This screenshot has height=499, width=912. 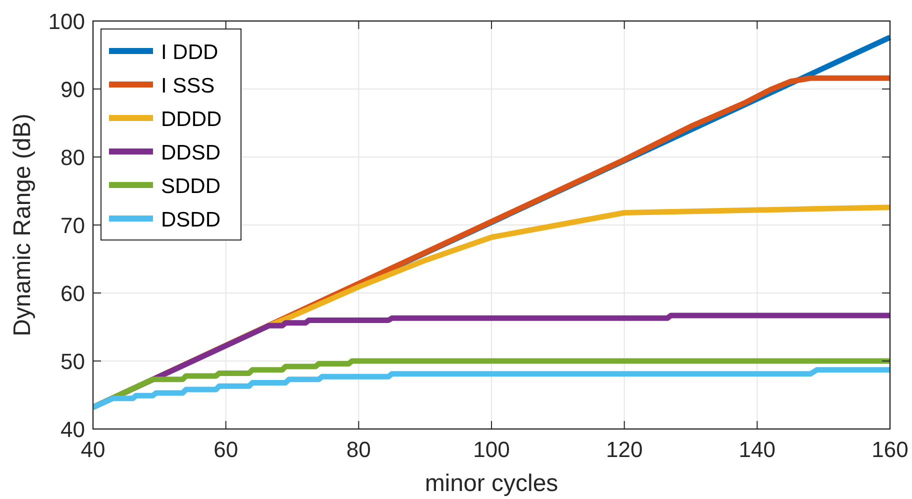 I want to click on y-tick-label: 50, so click(x=72, y=361).